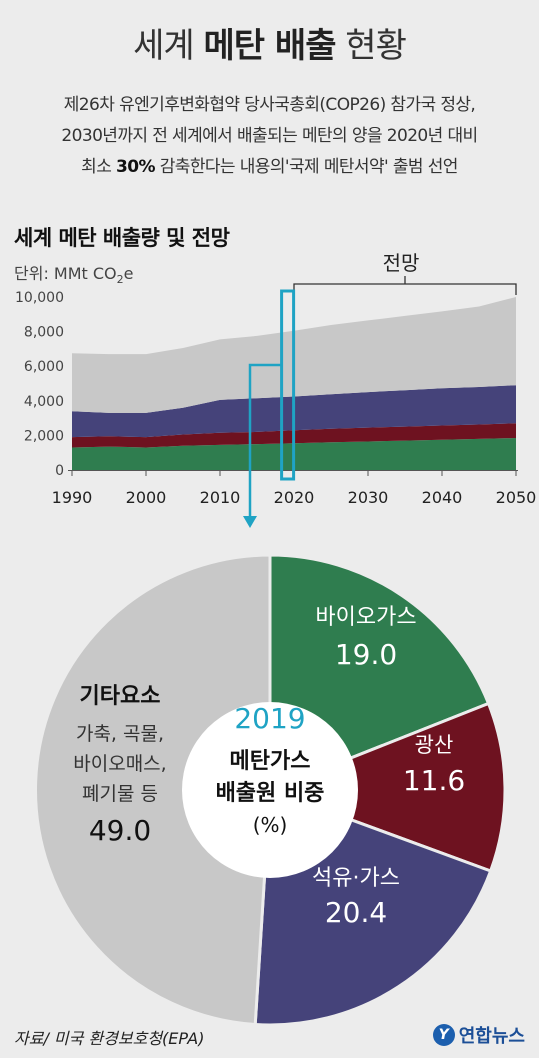 This screenshot has width=539, height=1058. Describe the element at coordinates (270, 793) in the screenshot. I see `pie-center-line-2: 배출원 비중` at that location.